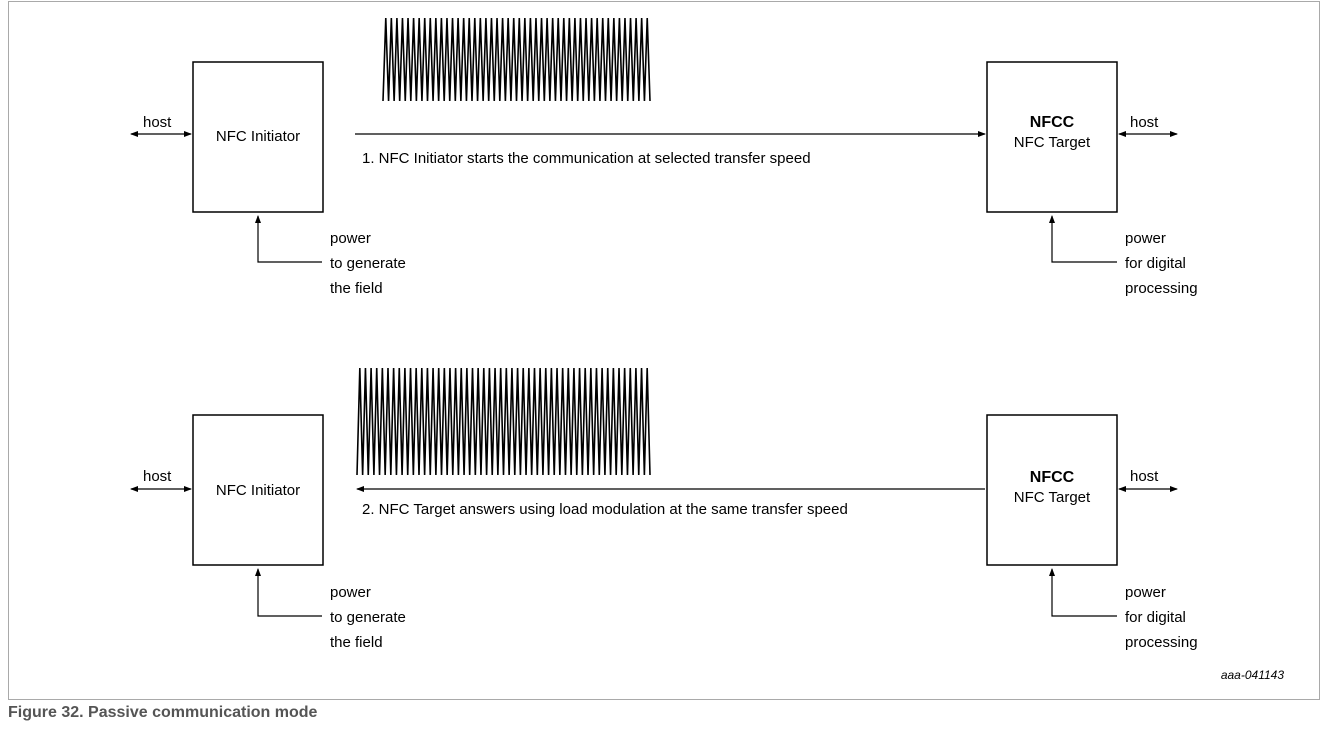 Image resolution: width=1328 pixels, height=729 pixels. I want to click on bottom-initiator-host-label: host, so click(157, 476).